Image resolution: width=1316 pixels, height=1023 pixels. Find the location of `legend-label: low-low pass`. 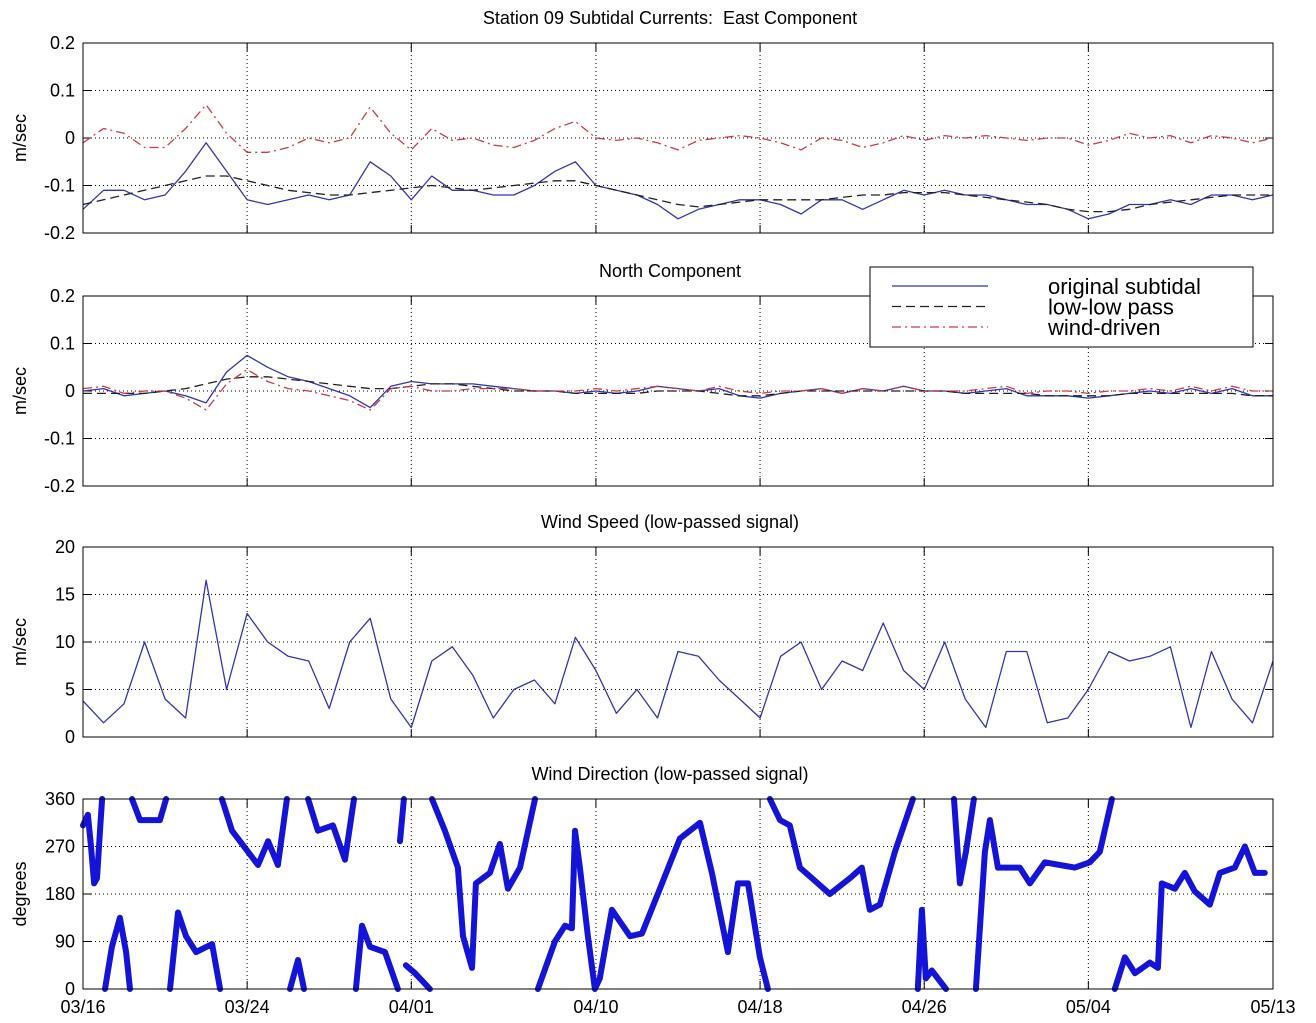

legend-label: low-low pass is located at coordinates (1111, 307).